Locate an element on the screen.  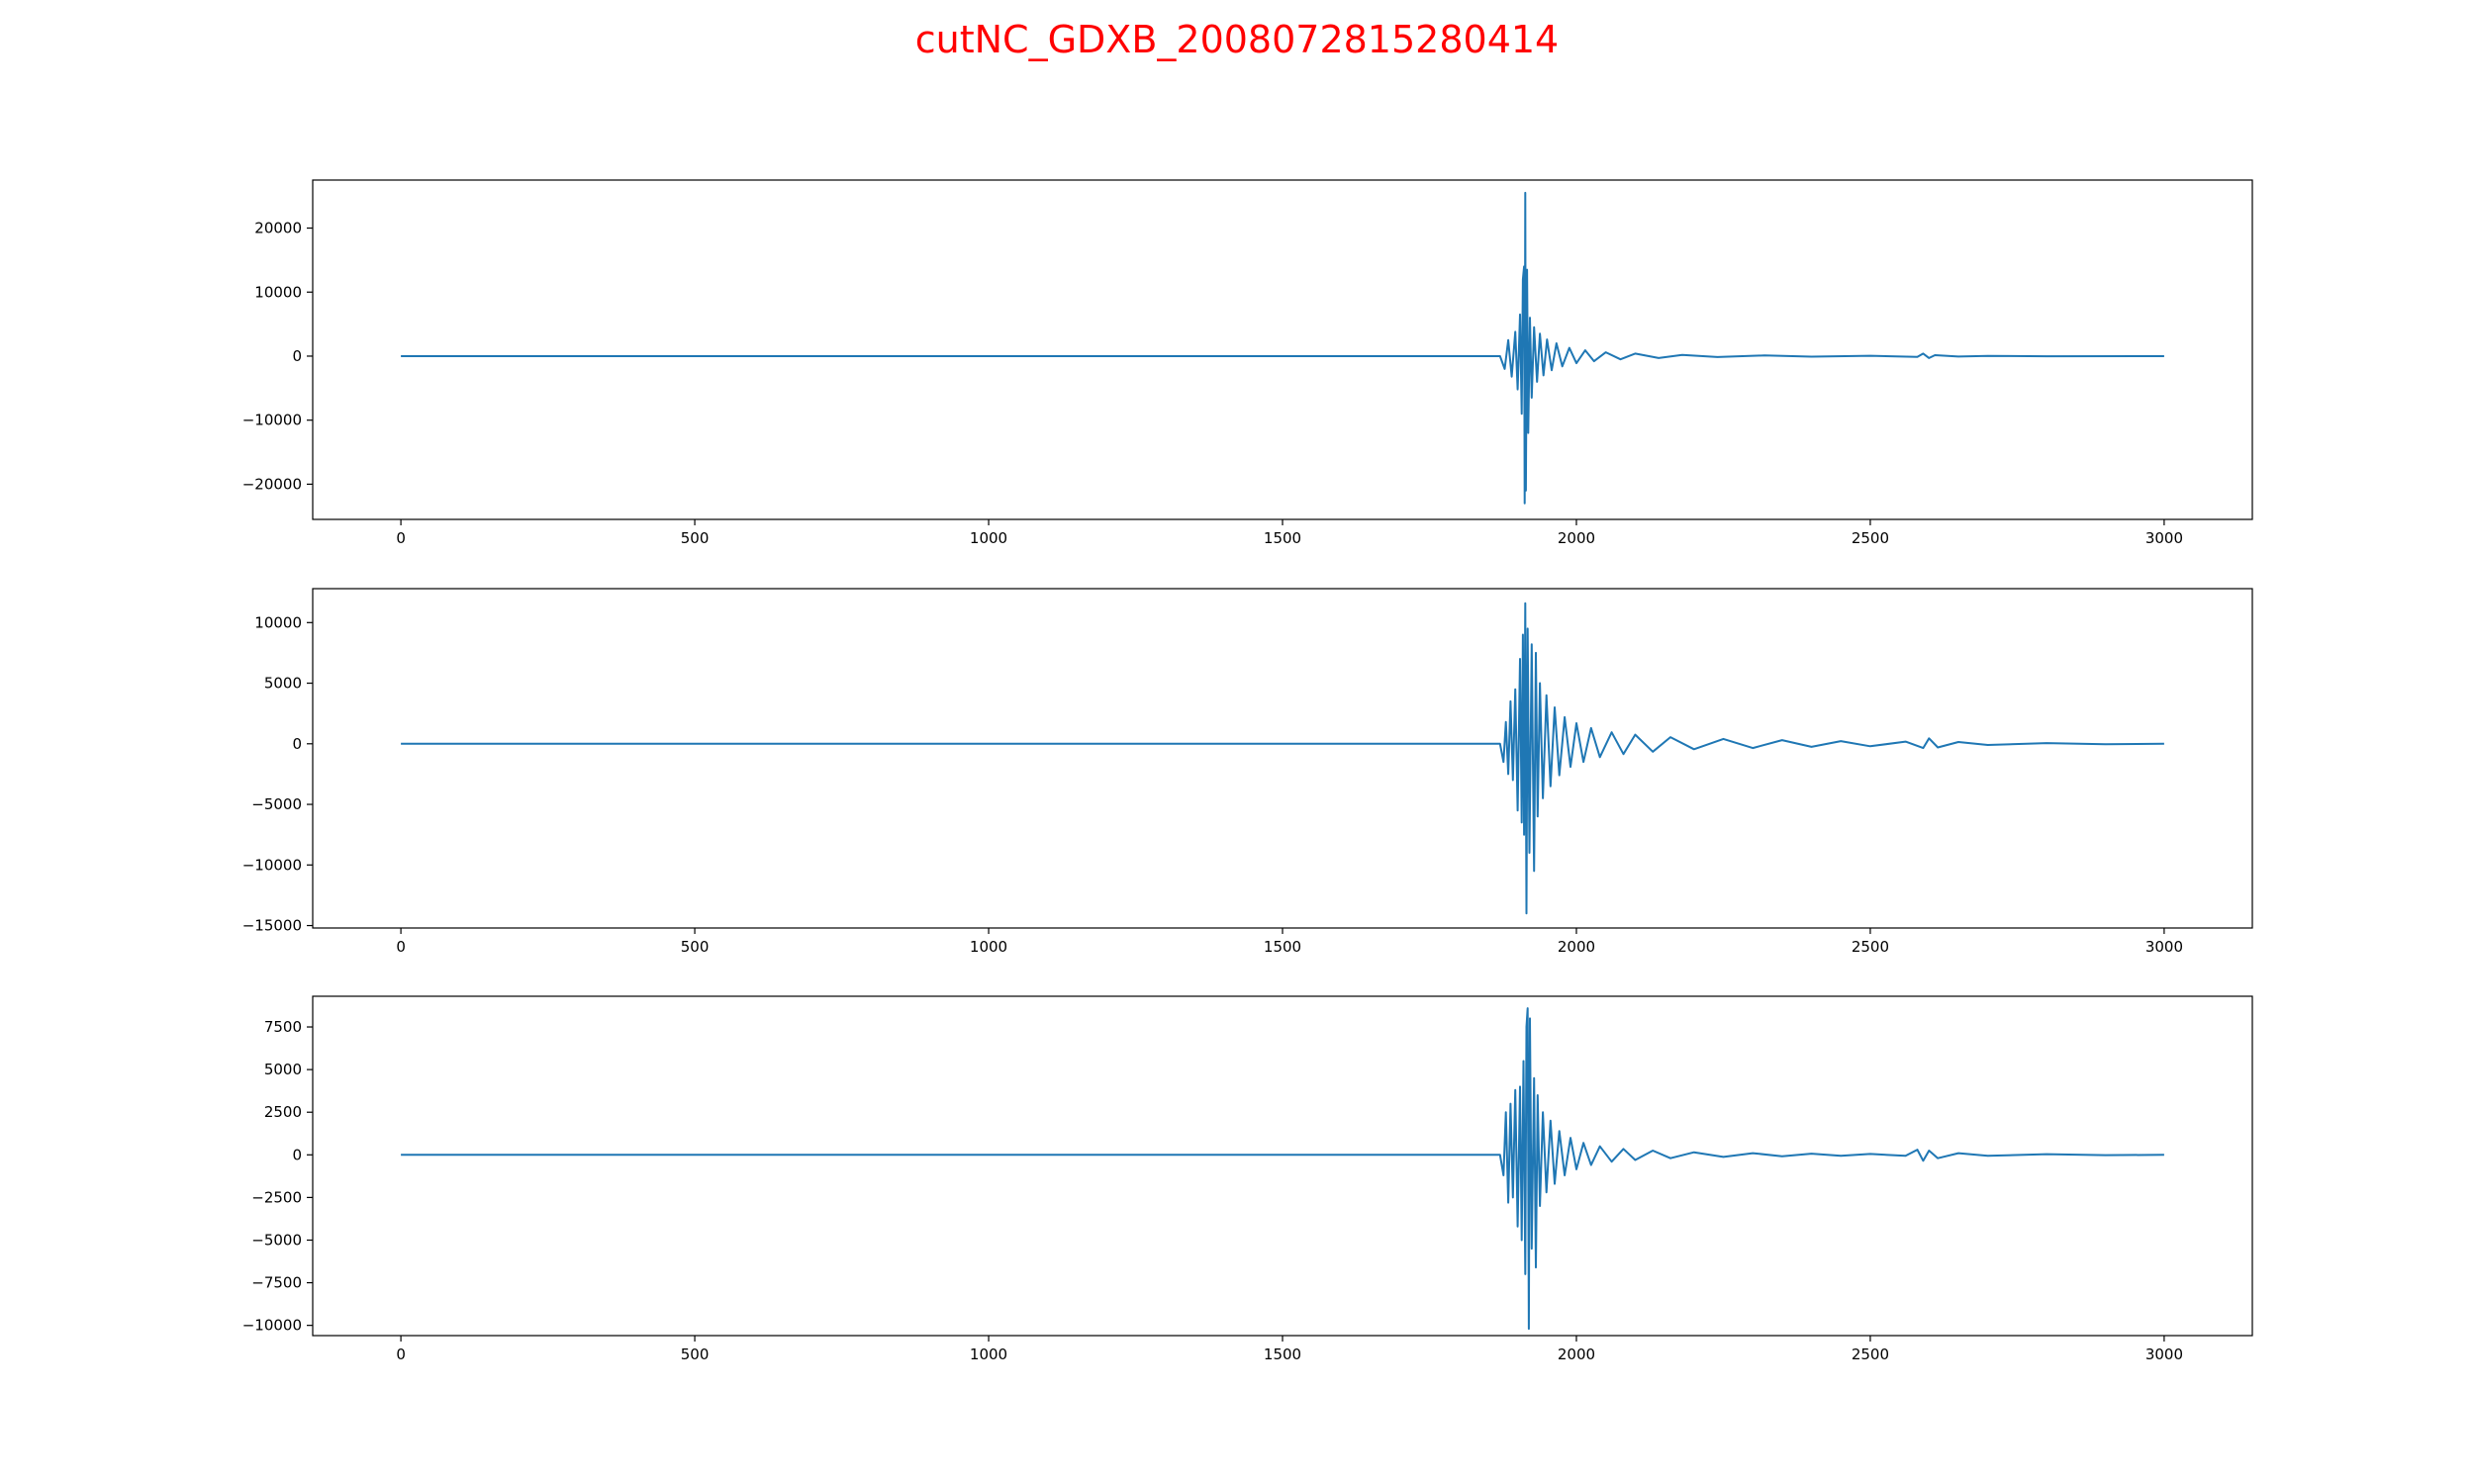
y-tick-label: 20000 is located at coordinates (278, 228).